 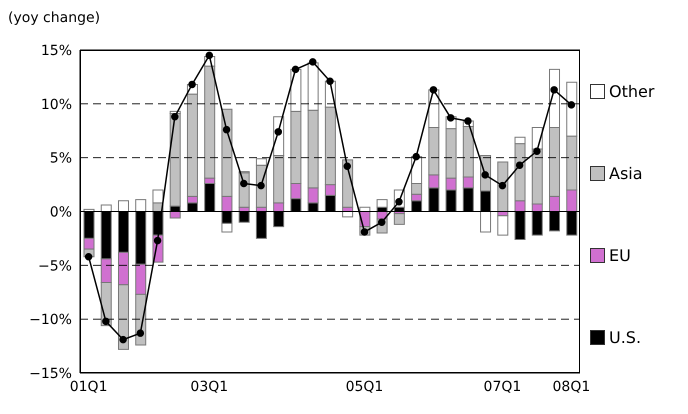 What do you see at coordinates (61, 158) in the screenshot?
I see `y-tick-label: 5%` at bounding box center [61, 158].